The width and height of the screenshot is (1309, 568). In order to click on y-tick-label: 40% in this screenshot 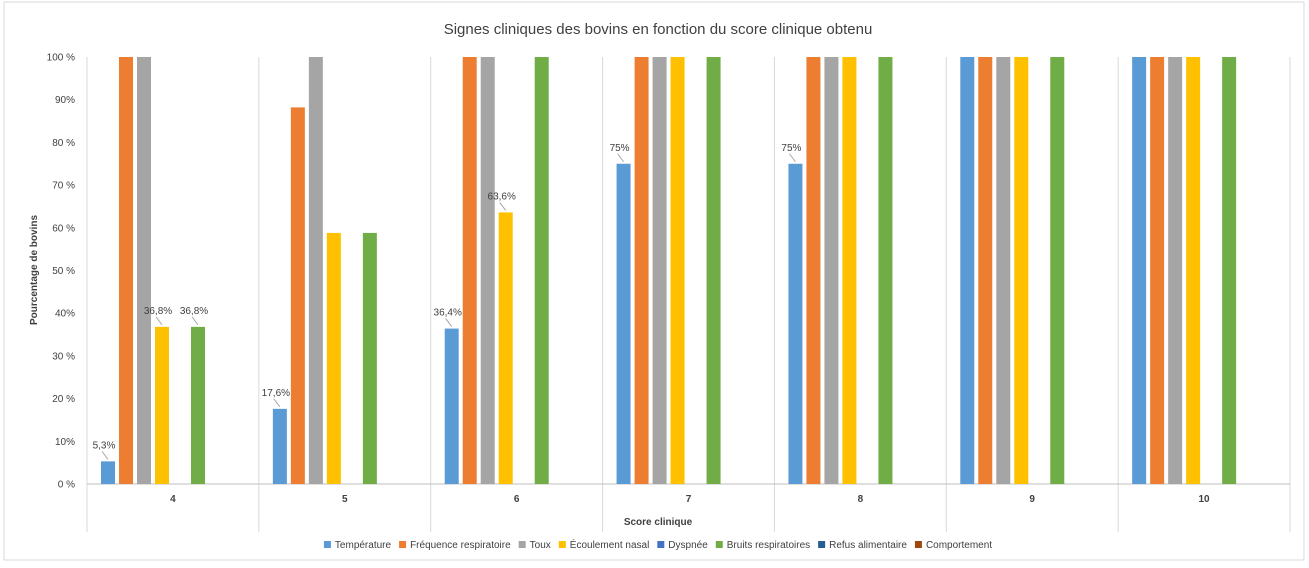, I will do `click(65, 314)`.